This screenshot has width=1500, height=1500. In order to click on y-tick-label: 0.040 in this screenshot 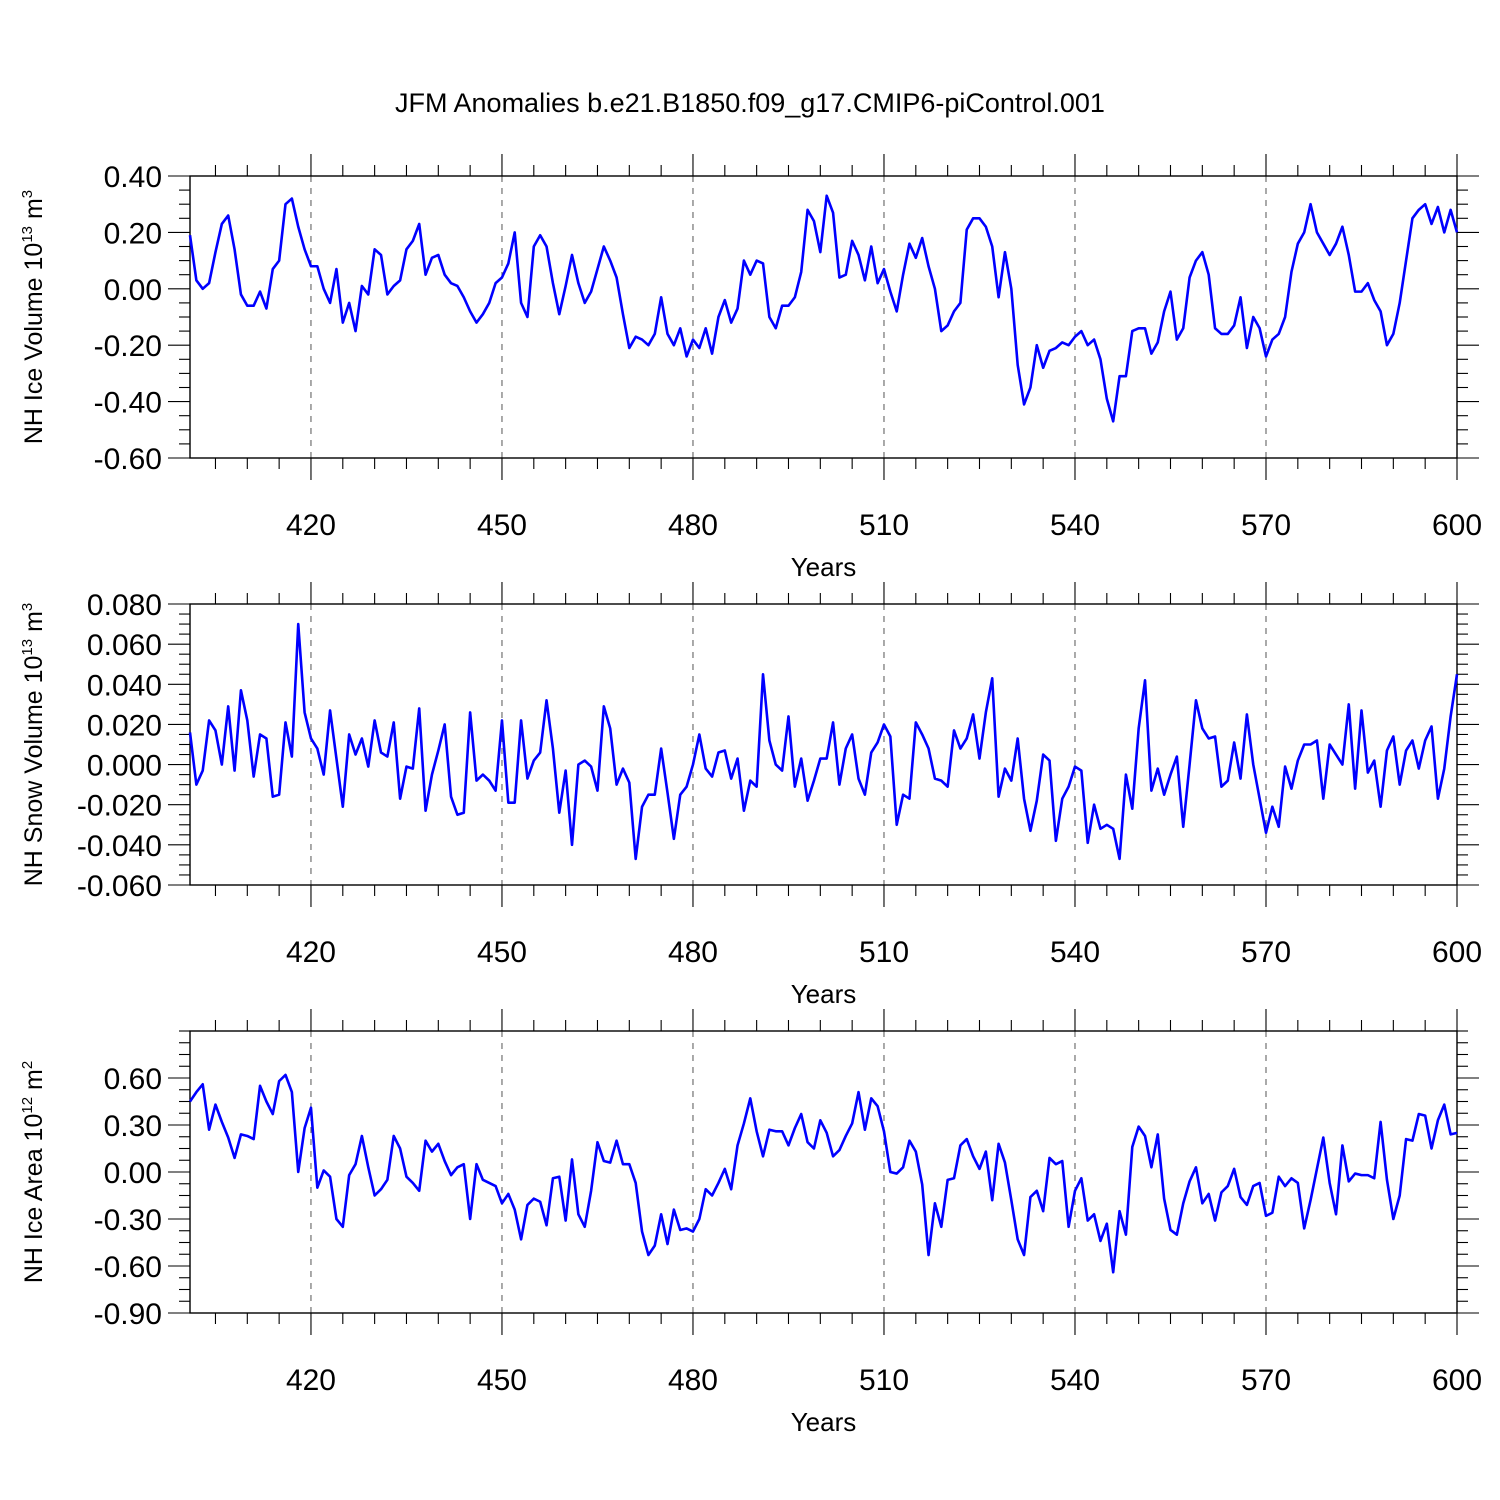, I will do `click(124, 685)`.